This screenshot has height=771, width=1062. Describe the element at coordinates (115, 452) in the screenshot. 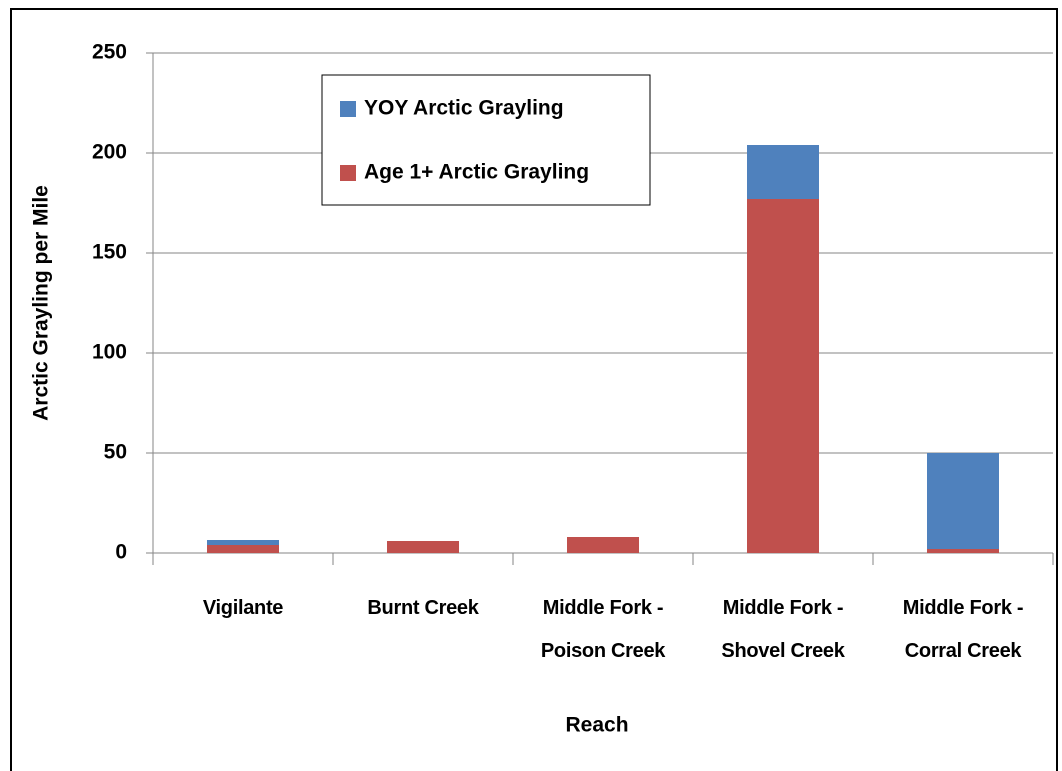

I see `y-tick-label: 50` at that location.